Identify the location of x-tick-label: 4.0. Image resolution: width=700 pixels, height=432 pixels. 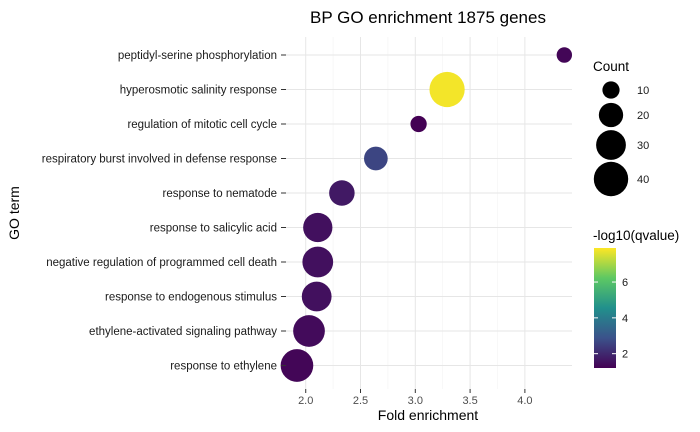
(524, 401).